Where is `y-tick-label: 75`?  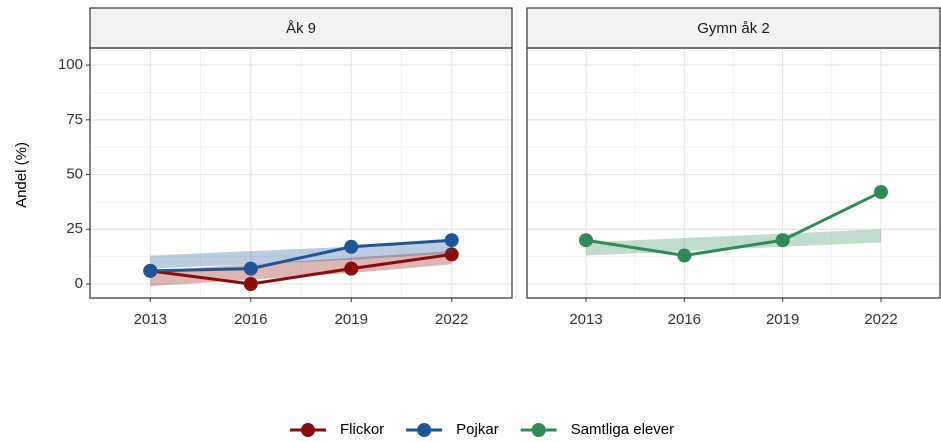
y-tick-label: 75 is located at coordinates (74, 119).